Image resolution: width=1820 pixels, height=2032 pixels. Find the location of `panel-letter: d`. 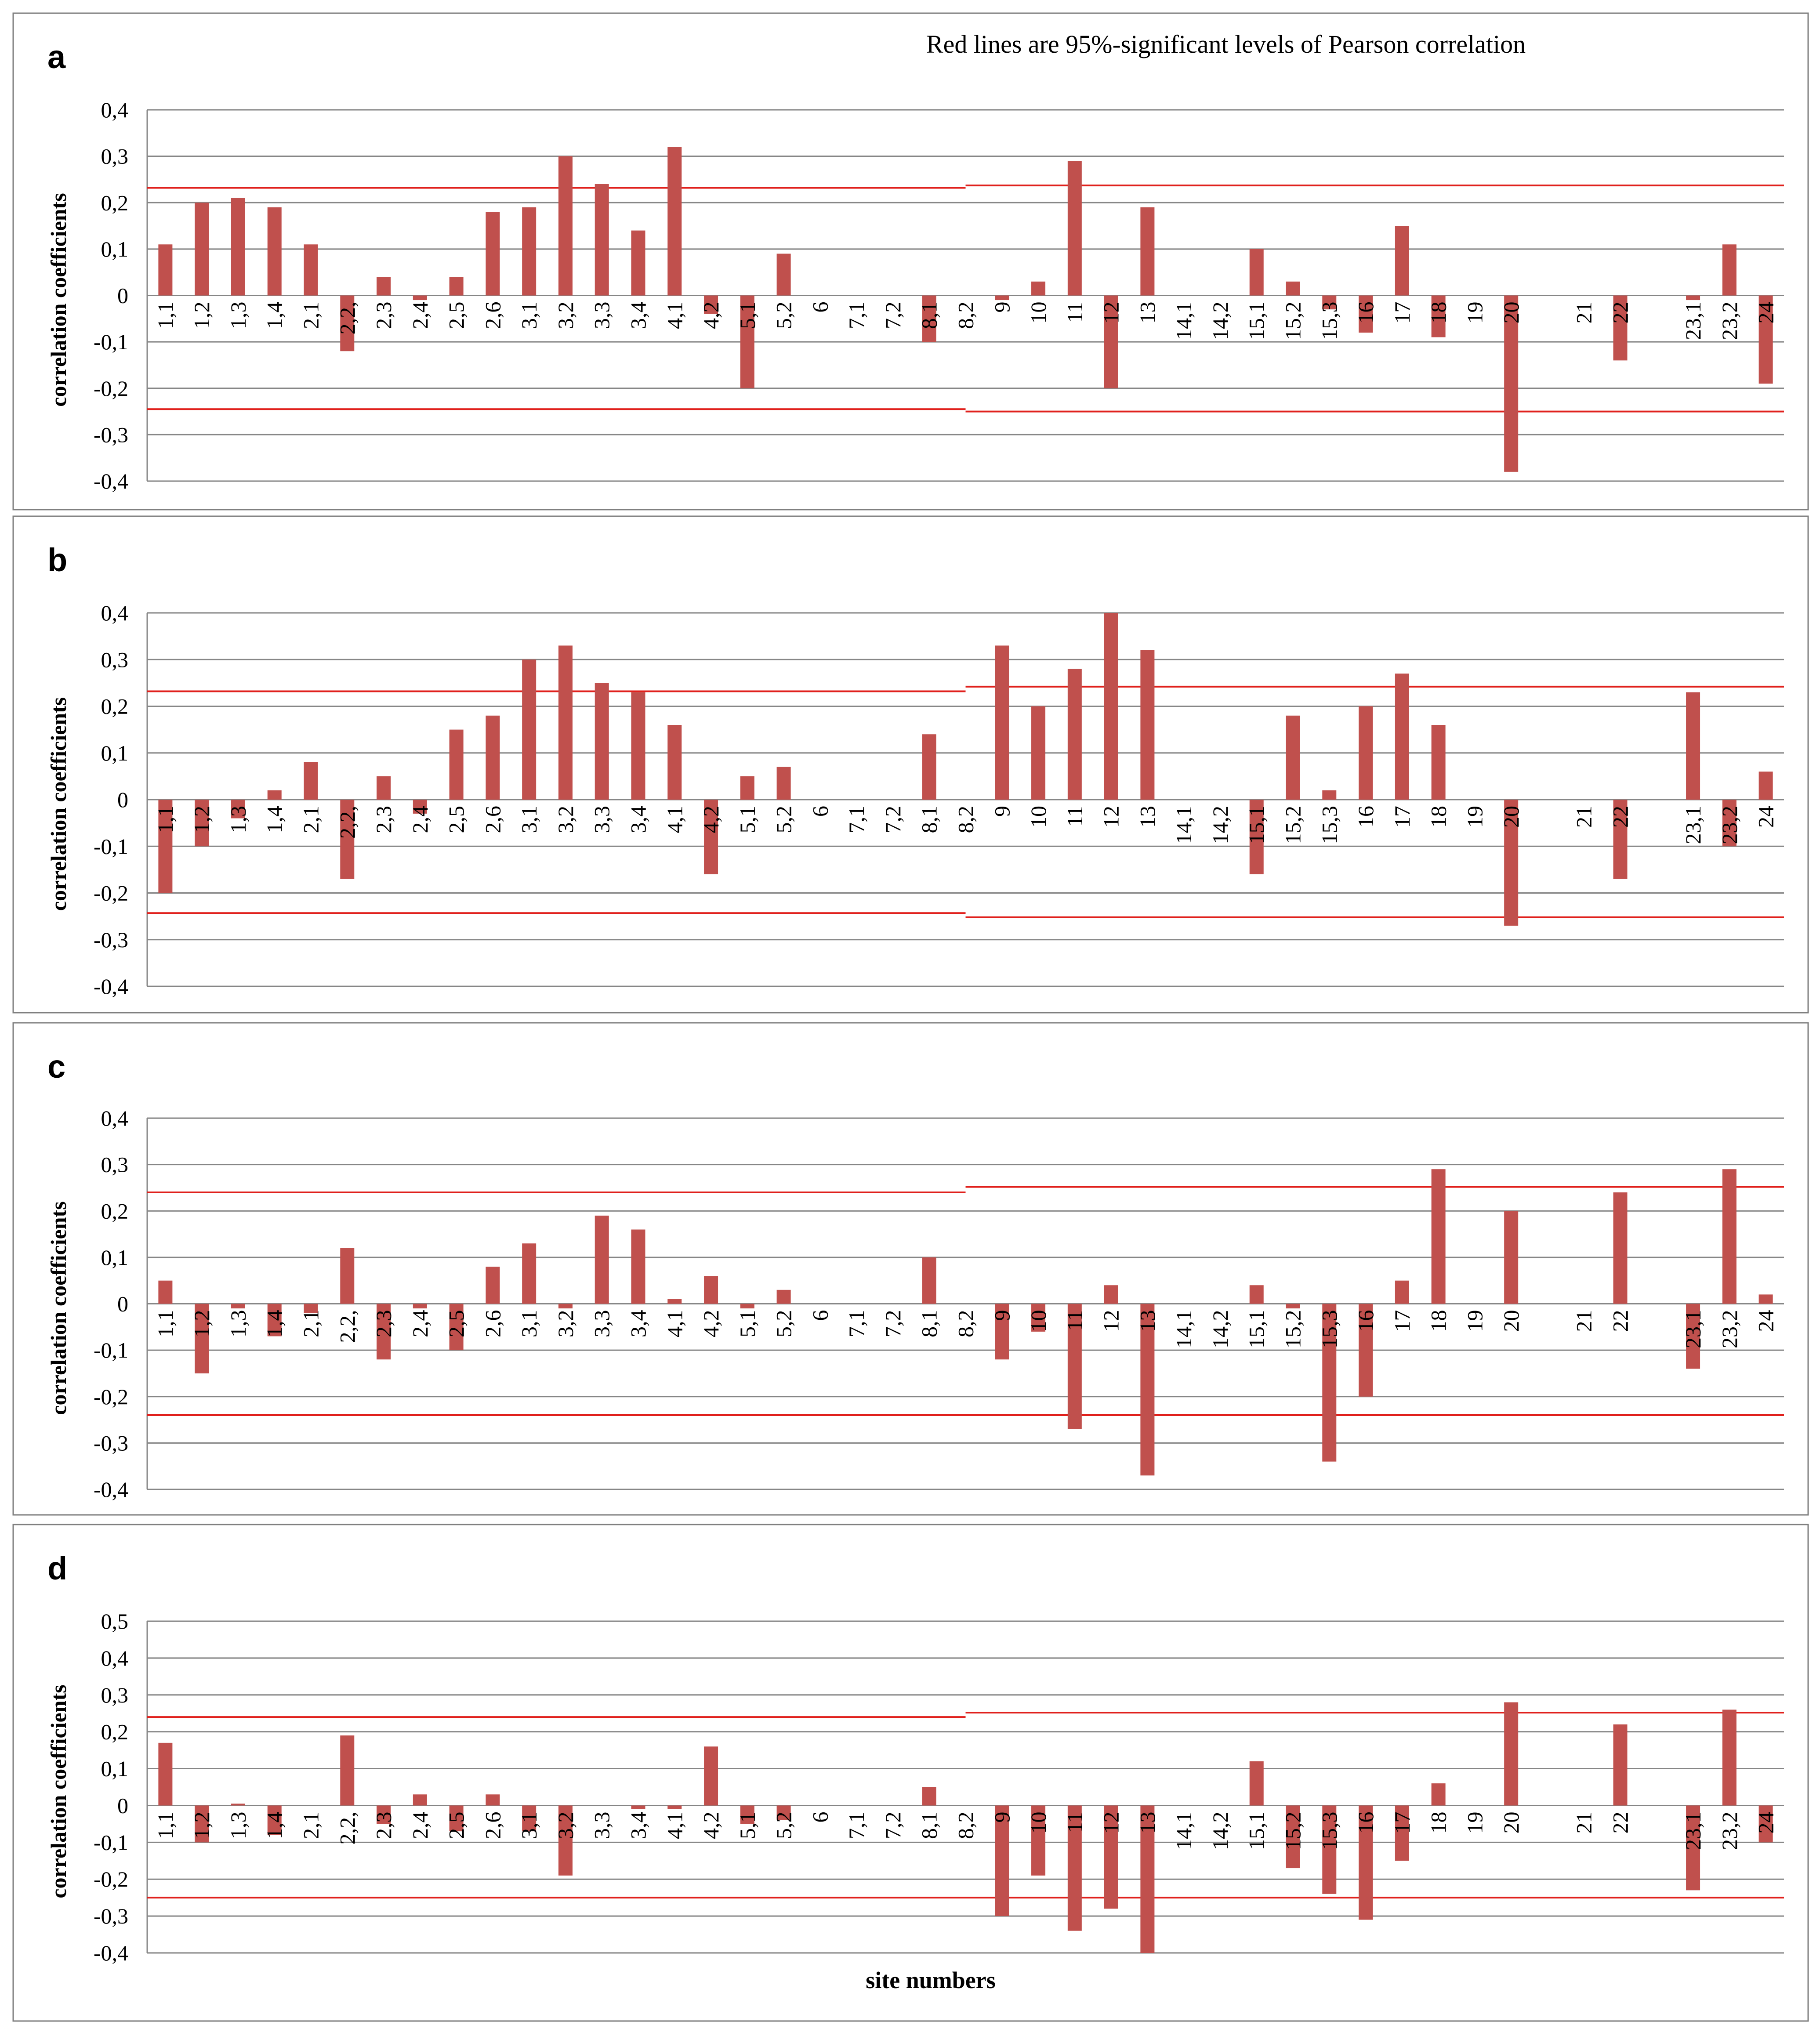

panel-letter: d is located at coordinates (57, 1568).